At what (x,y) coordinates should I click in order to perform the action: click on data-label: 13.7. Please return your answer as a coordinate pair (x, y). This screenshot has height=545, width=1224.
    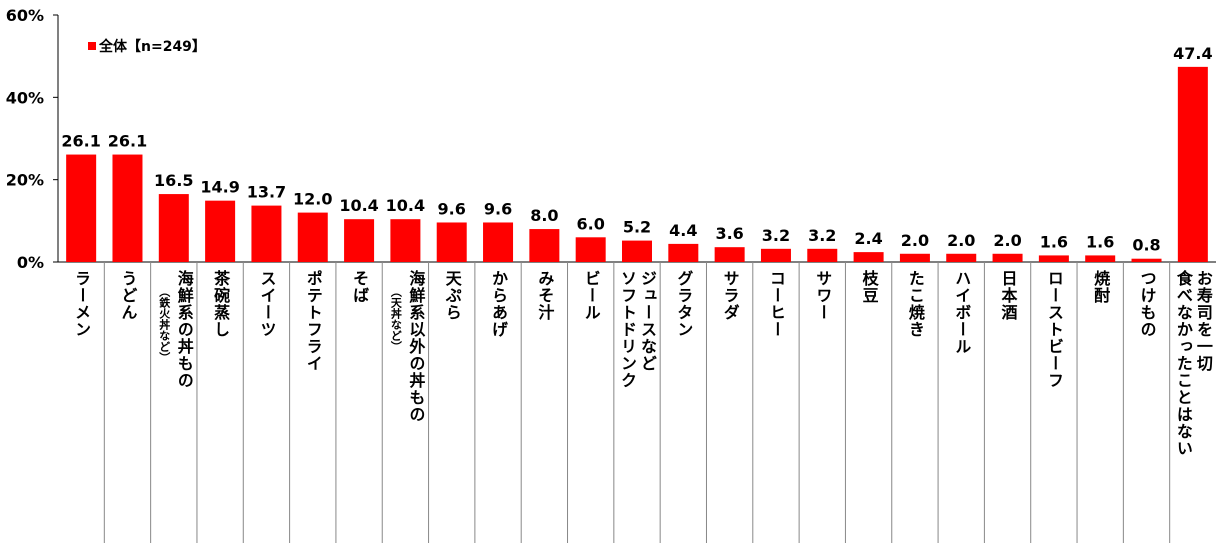
    Looking at the image, I should click on (266, 192).